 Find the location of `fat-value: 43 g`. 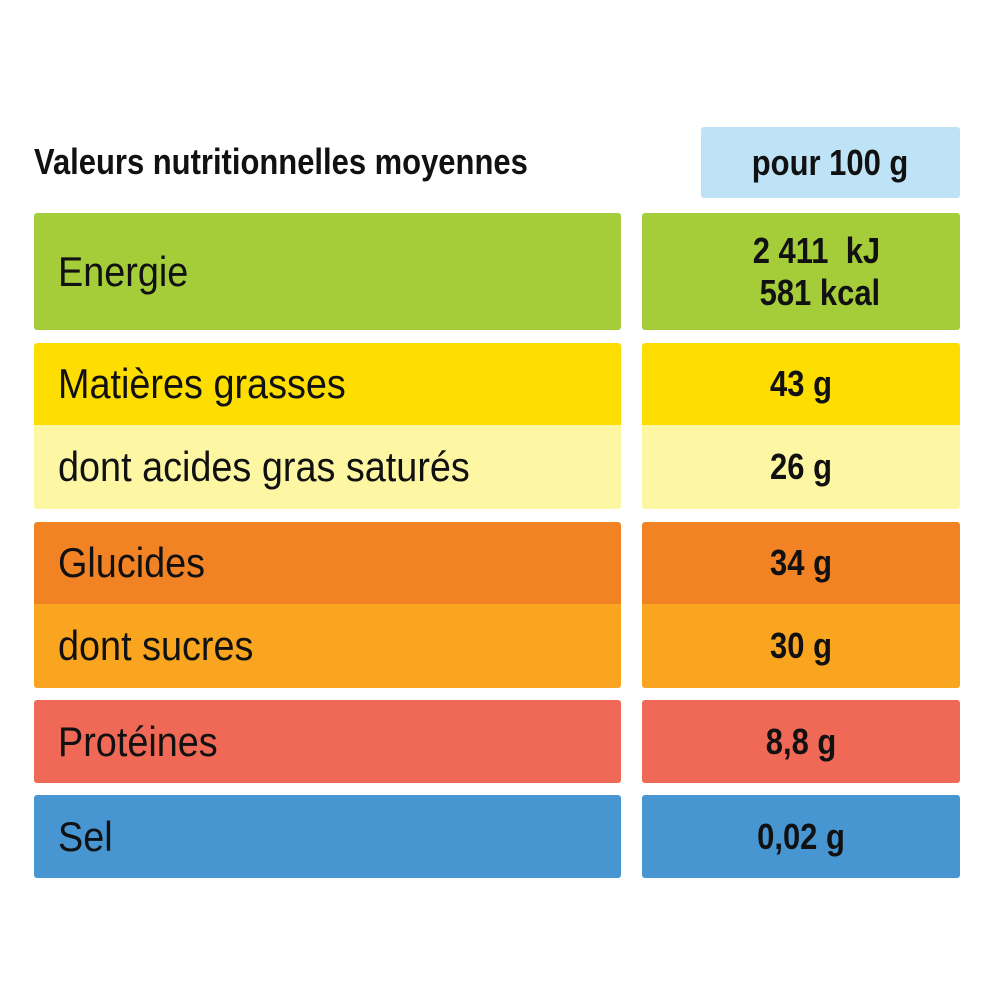

fat-value: 43 g is located at coordinates (801, 383).